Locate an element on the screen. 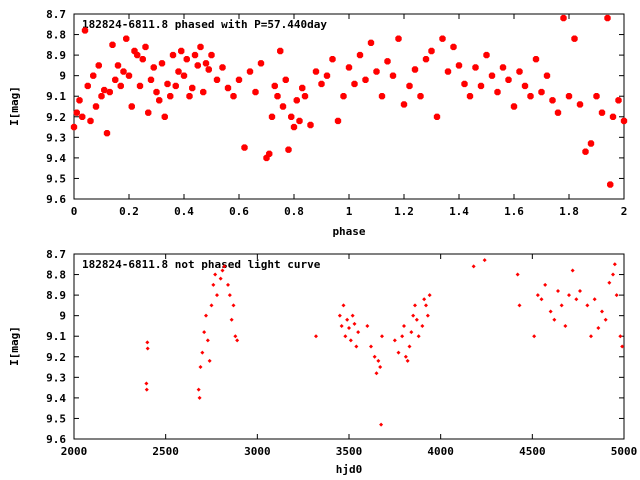 The height and width of the screenshot is (480, 640). phased-y-tick-label: 9.5 is located at coordinates (56, 178).